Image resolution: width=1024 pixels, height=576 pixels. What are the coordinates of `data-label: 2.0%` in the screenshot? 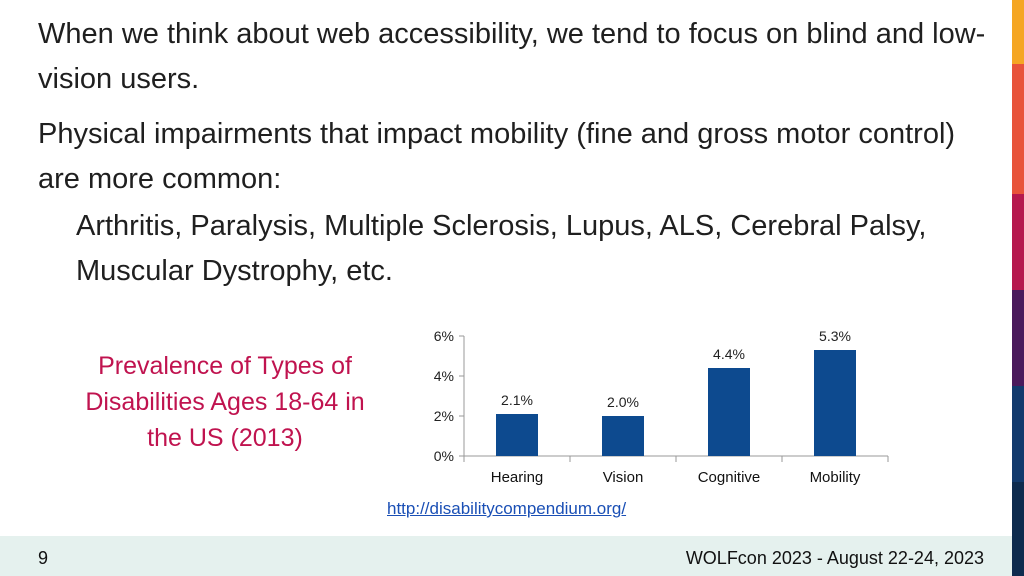 It's located at (623, 402).